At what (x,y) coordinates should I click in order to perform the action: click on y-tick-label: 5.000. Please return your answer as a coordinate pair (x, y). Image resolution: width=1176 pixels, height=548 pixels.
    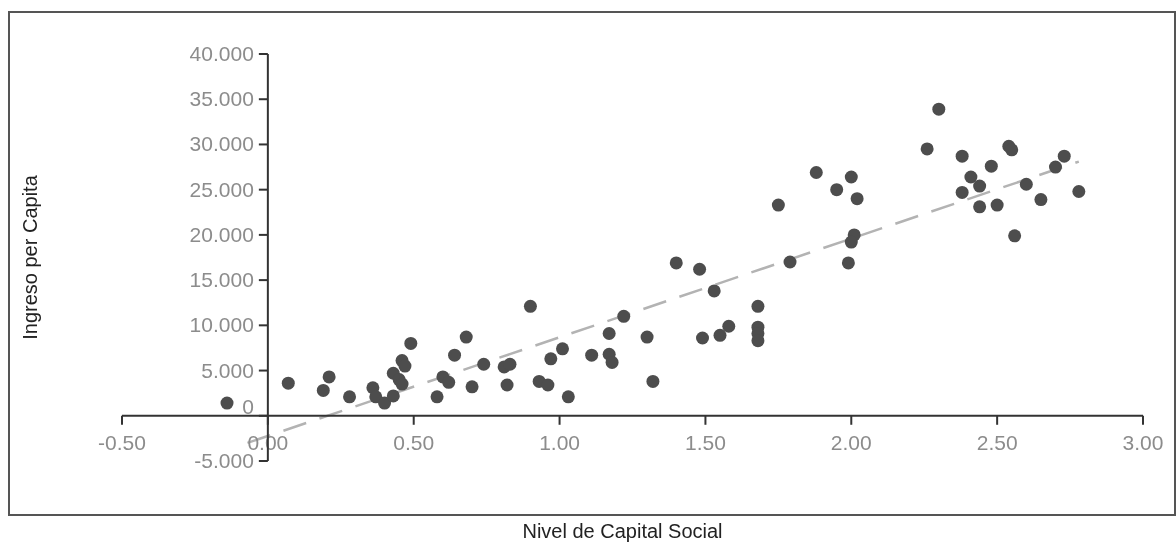
    Looking at the image, I should click on (227, 370).